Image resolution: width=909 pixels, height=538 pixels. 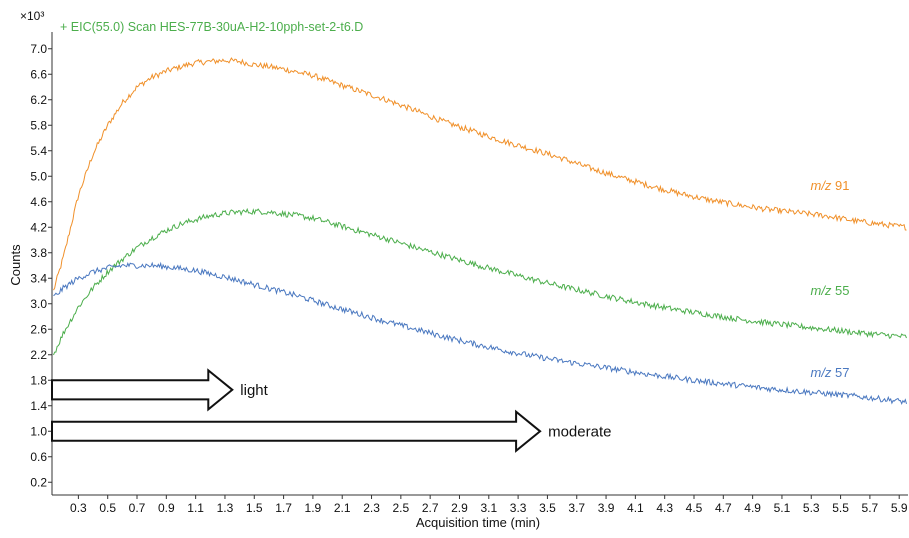 What do you see at coordinates (635, 508) in the screenshot?
I see `x-tick-label: 4.1` at bounding box center [635, 508].